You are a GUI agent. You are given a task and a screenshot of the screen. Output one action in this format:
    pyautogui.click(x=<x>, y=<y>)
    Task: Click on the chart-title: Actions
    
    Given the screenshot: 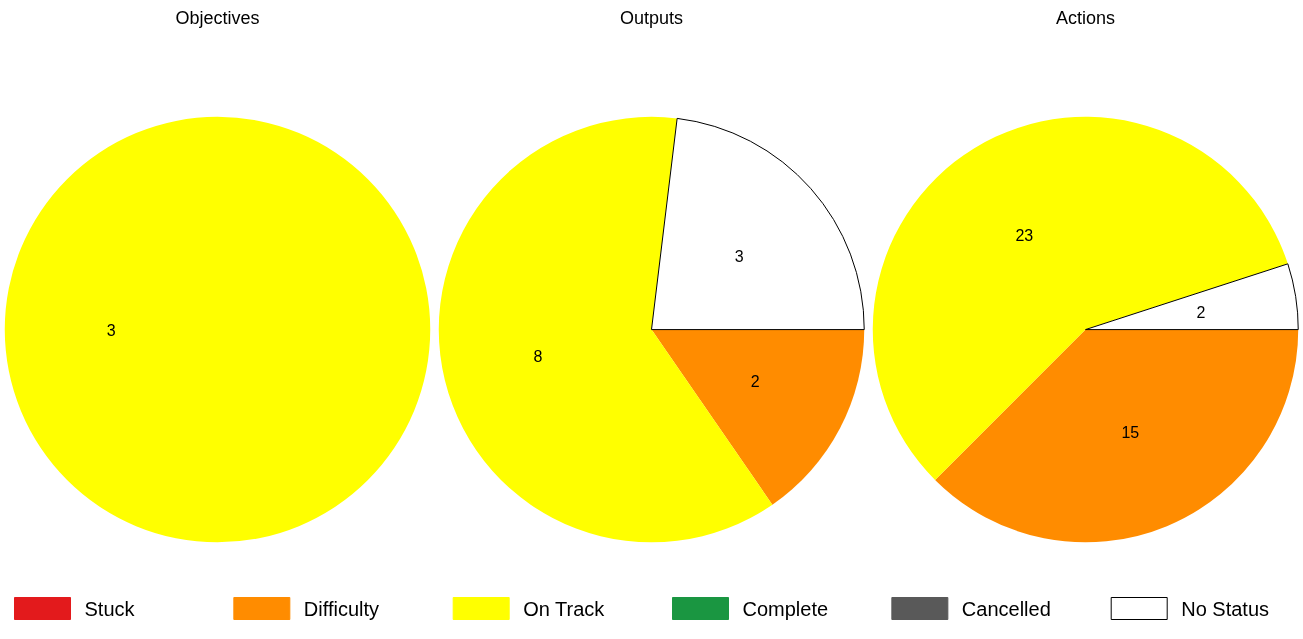 What is the action you would take?
    pyautogui.click(x=1085, y=17)
    